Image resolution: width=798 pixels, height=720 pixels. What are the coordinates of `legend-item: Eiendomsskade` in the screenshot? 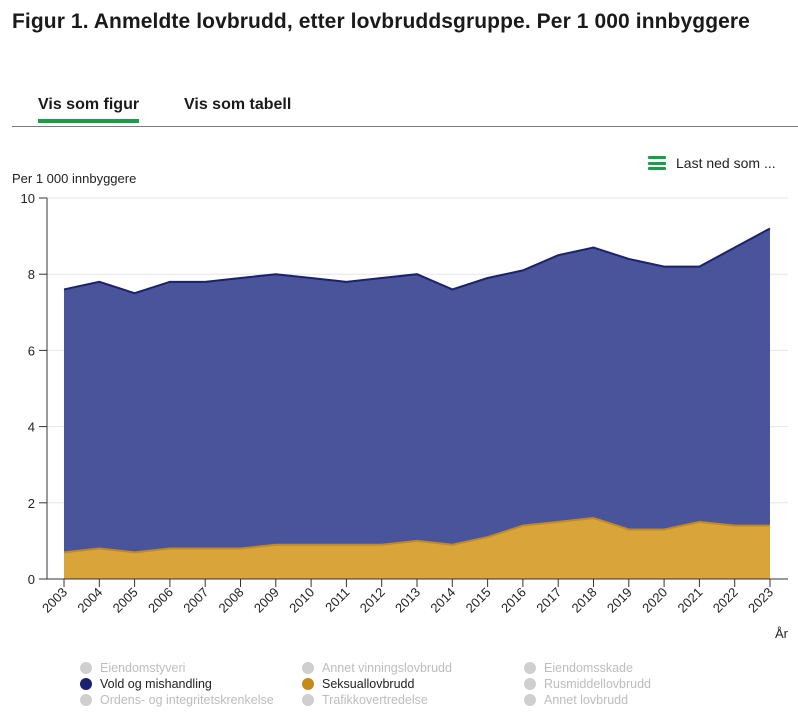 It's located at (578, 668).